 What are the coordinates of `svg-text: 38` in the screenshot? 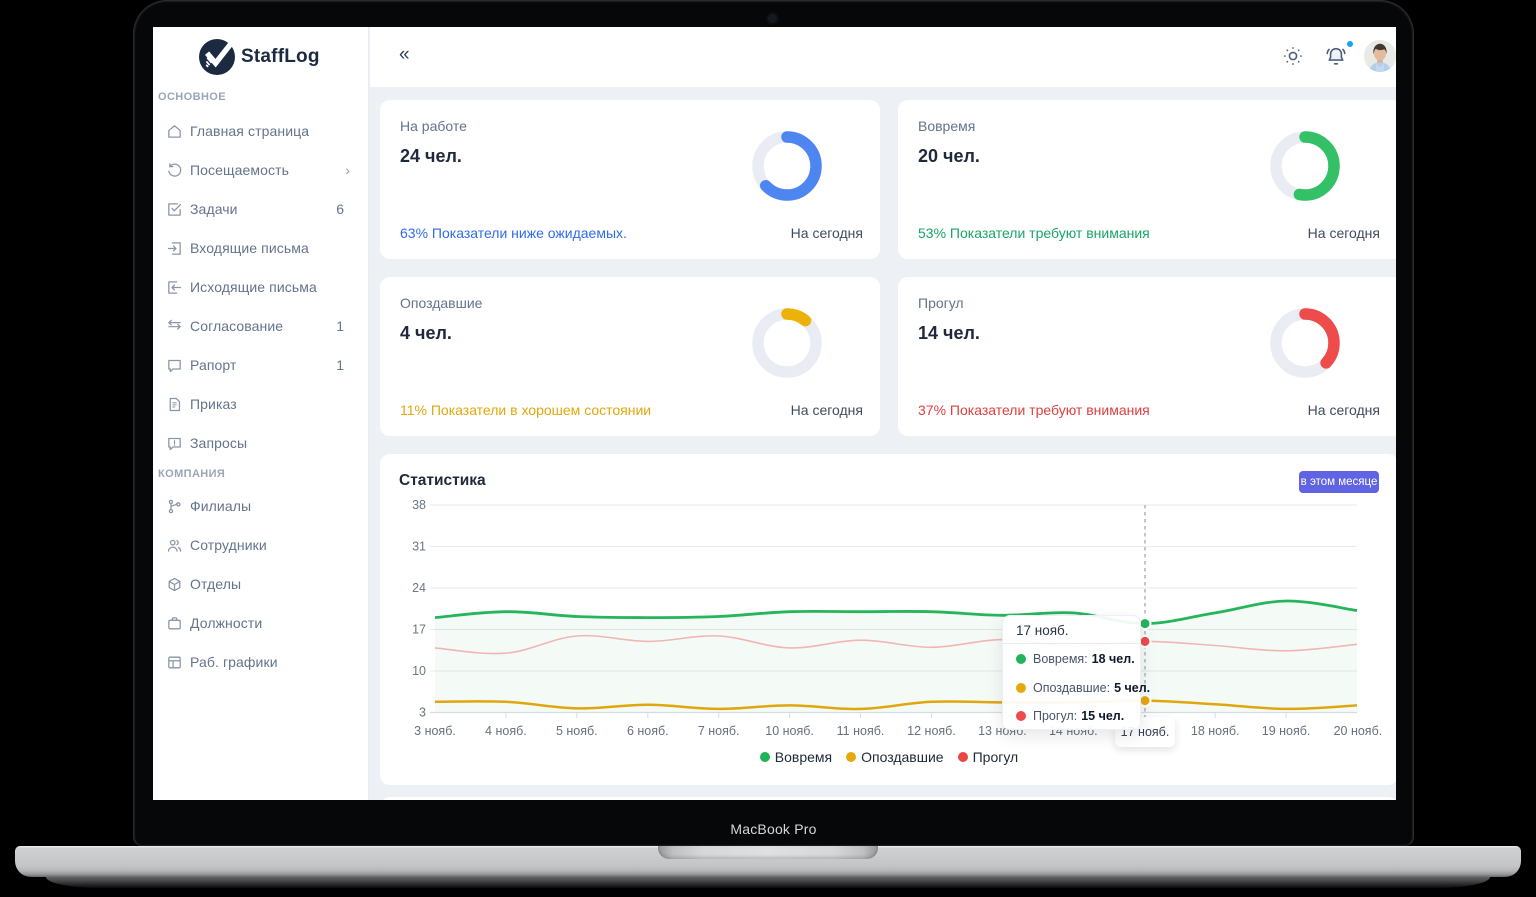 It's located at (419, 505).